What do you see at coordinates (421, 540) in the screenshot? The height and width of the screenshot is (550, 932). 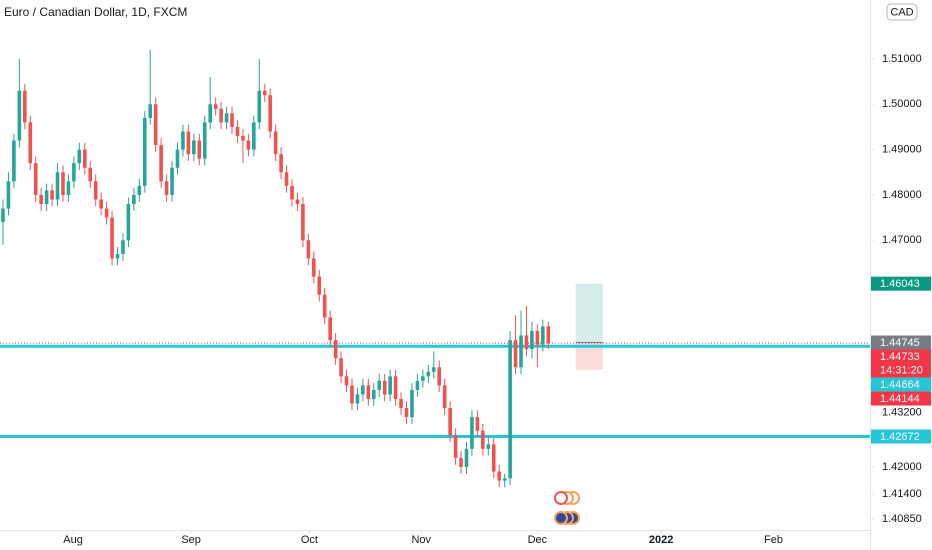 I see `x-tick-label: Nov` at bounding box center [421, 540].